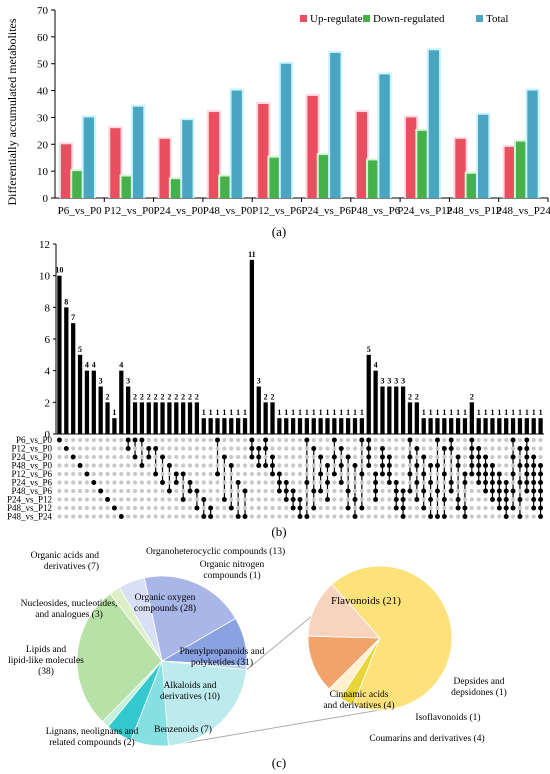 This screenshot has width=550, height=774. What do you see at coordinates (472, 185) in the screenshot?
I see `bar-down-regulated` at bounding box center [472, 185].